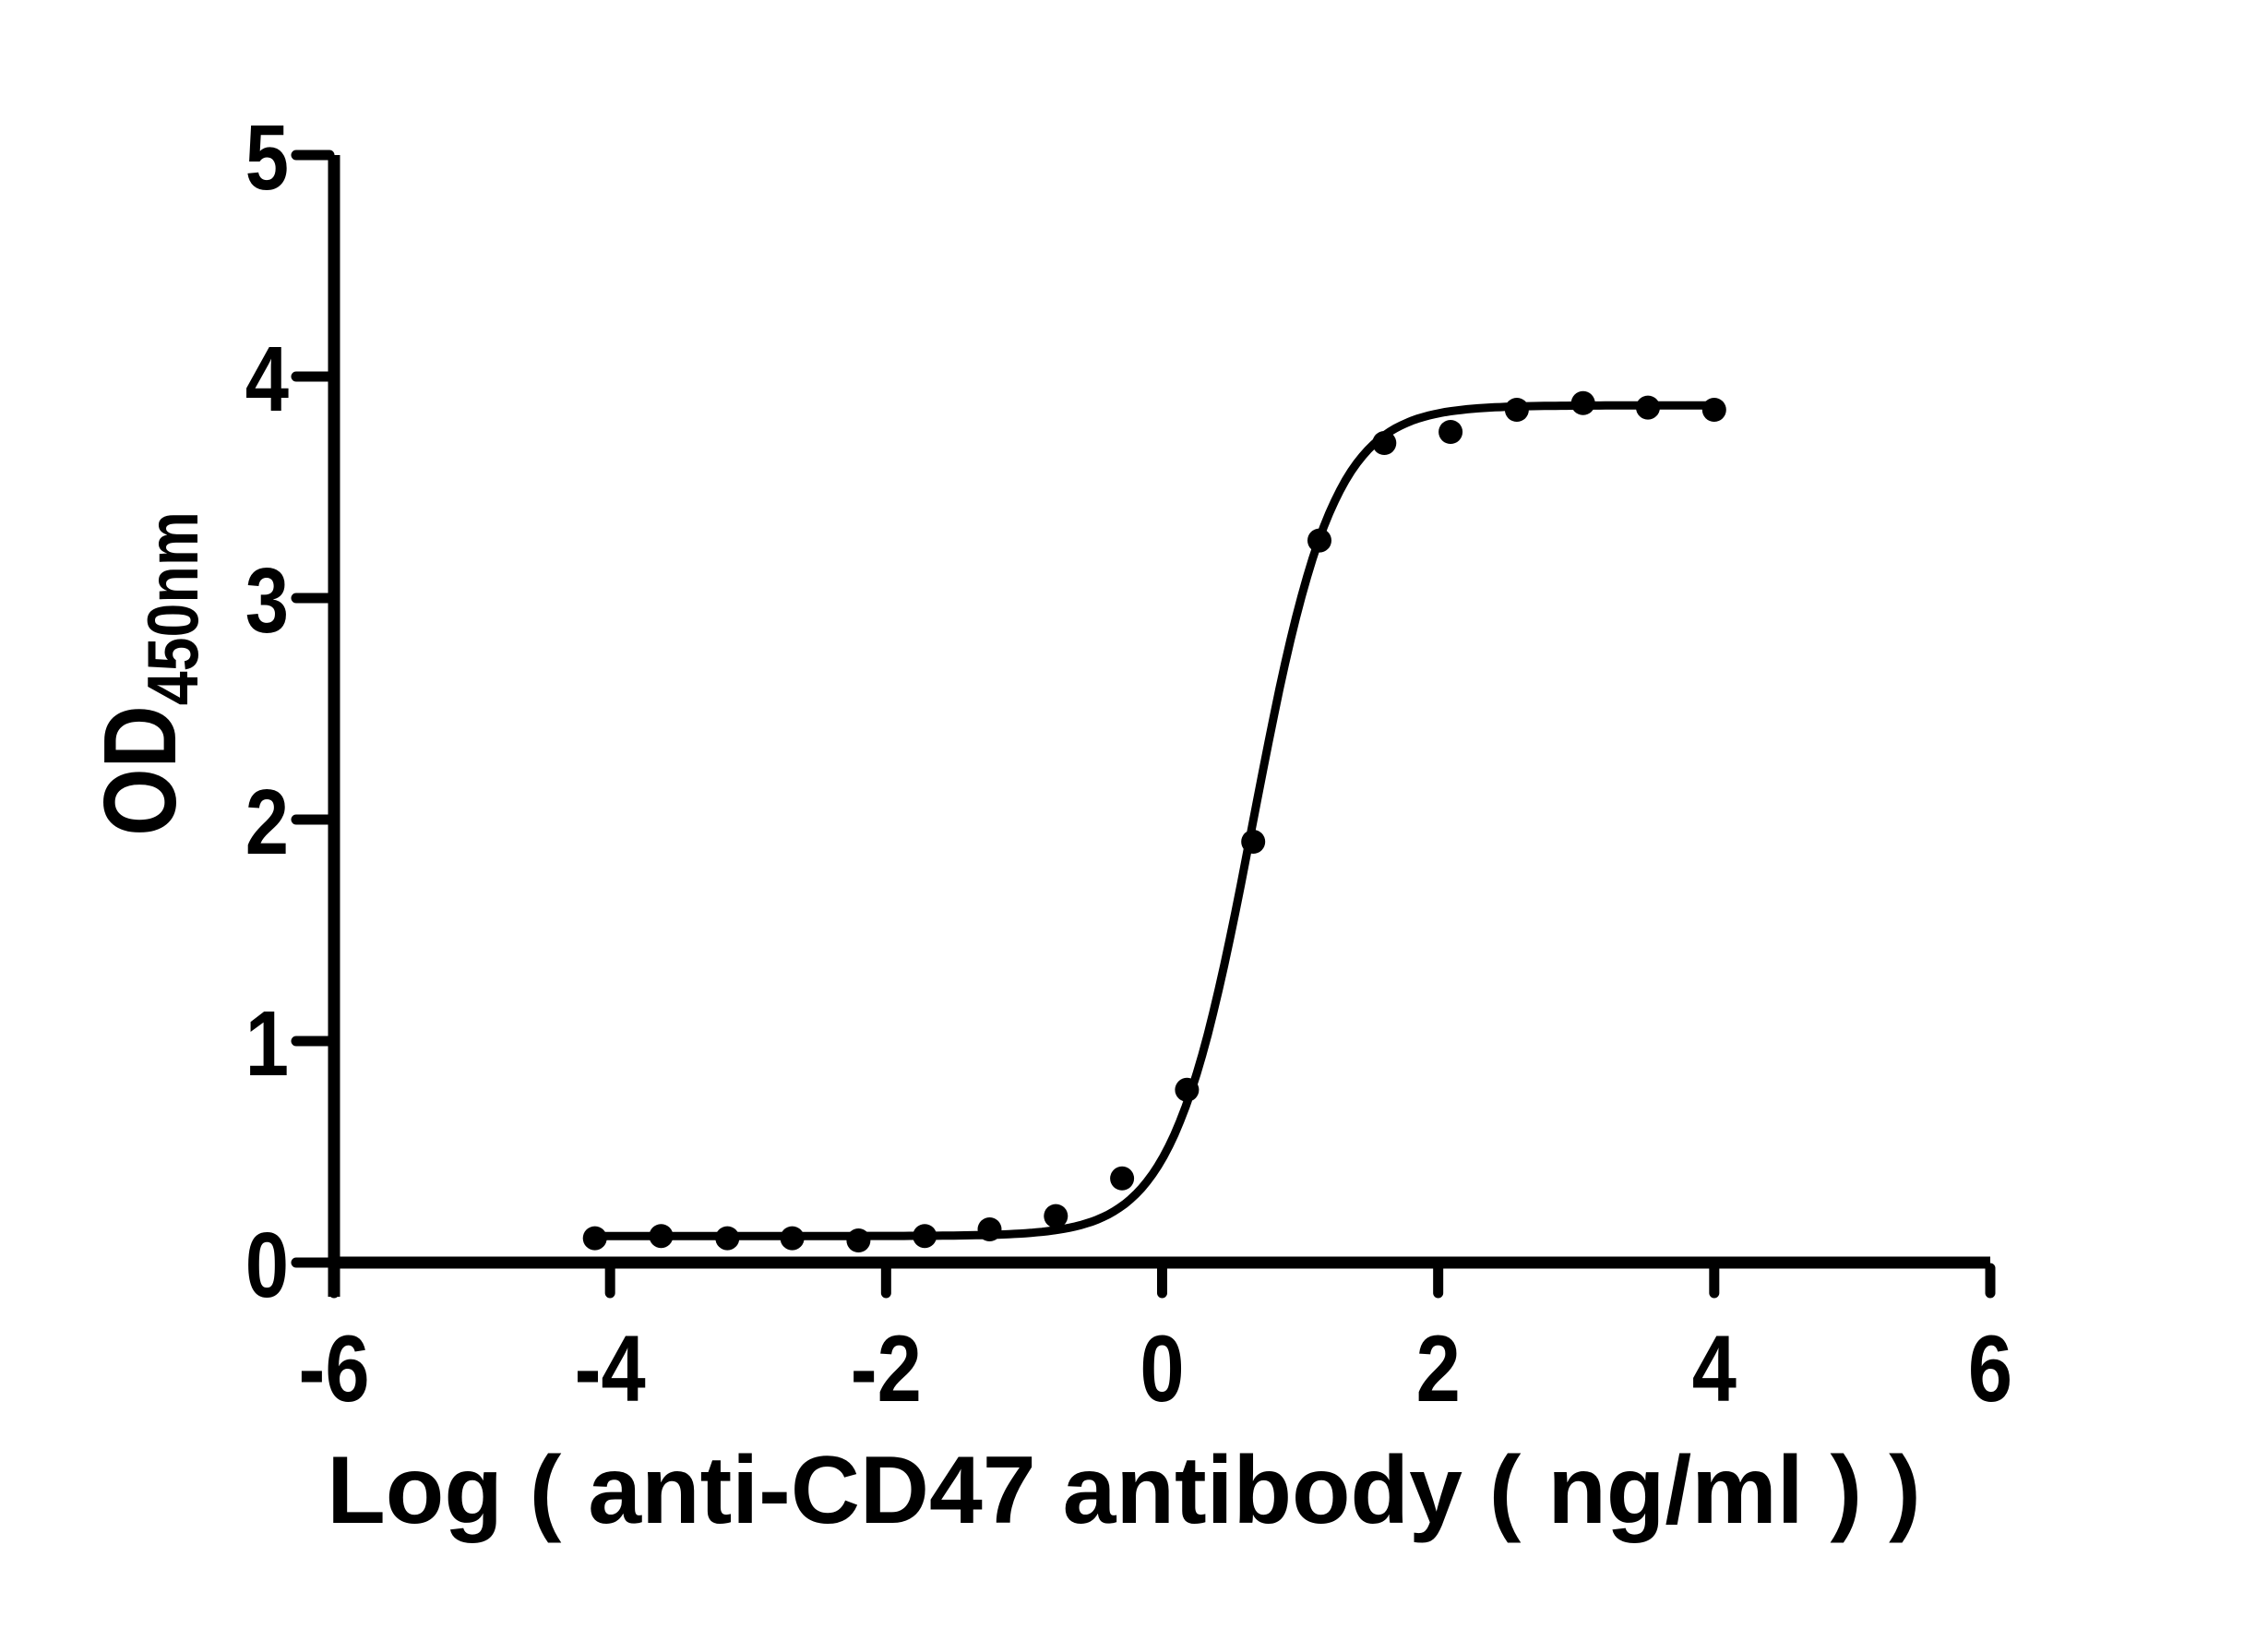 Image resolution: width=2268 pixels, height=1641 pixels. Describe the element at coordinates (1990, 1368) in the screenshot. I see `x-tick-label: 6` at that location.